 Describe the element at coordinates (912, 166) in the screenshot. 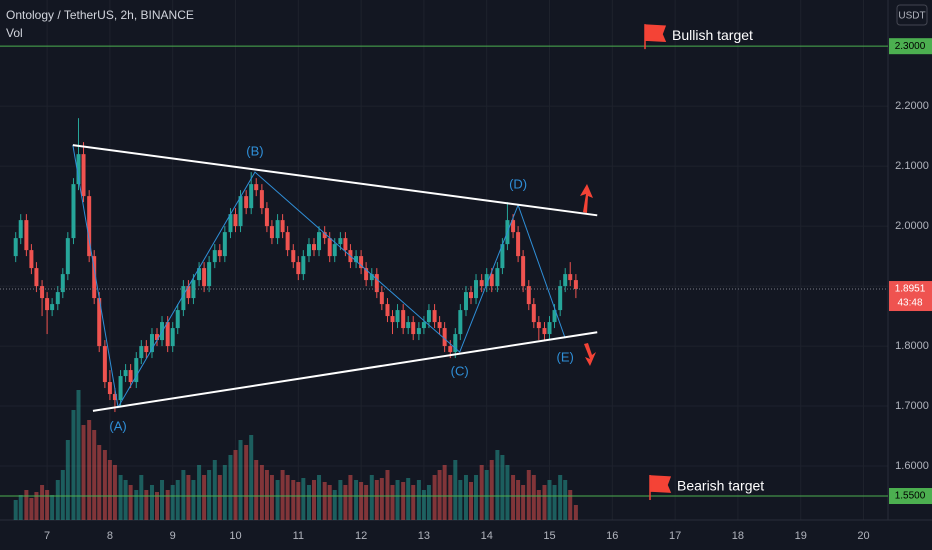

I see `y-tick-label: 2.1000` at that location.